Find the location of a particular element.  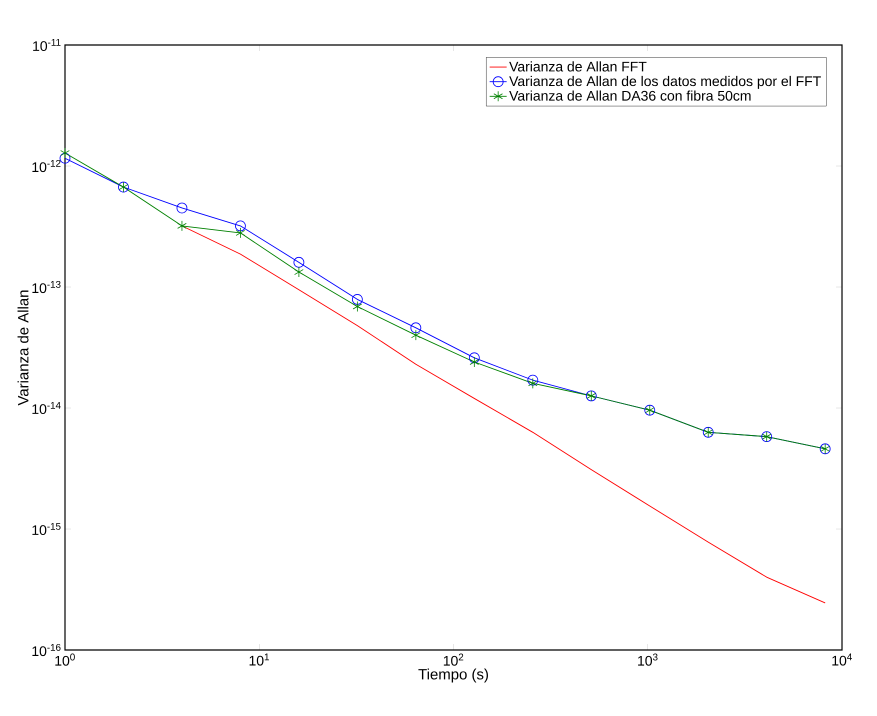

x-tick-label: 10$^{3}$ is located at coordinates (648, 660).